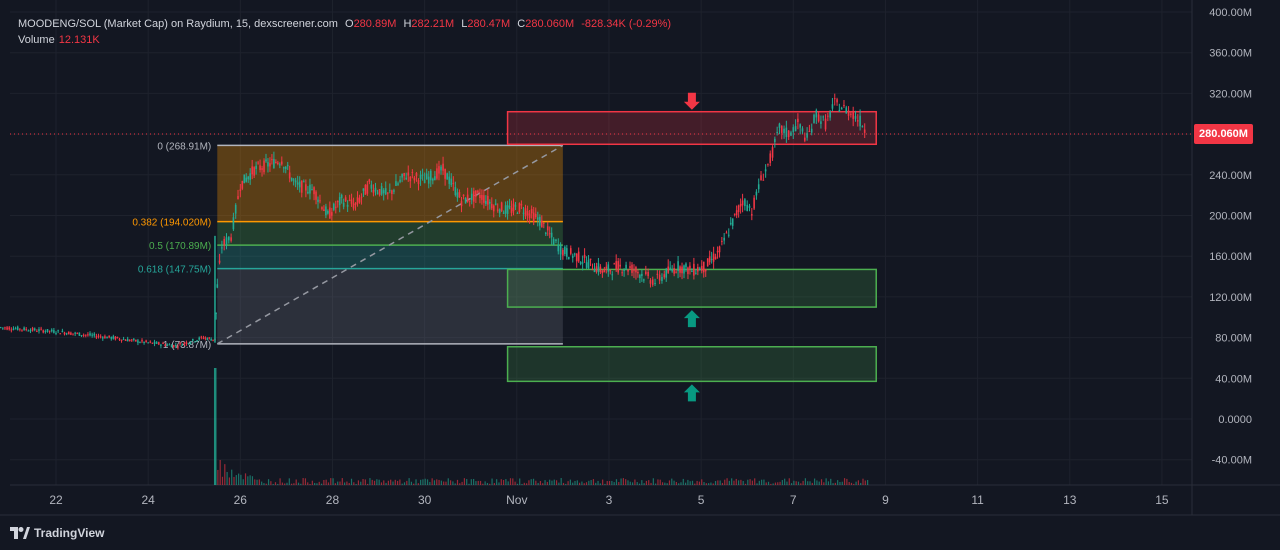  What do you see at coordinates (429, 24) in the screenshot?
I see `ohlc-high: H282.21M` at bounding box center [429, 24].